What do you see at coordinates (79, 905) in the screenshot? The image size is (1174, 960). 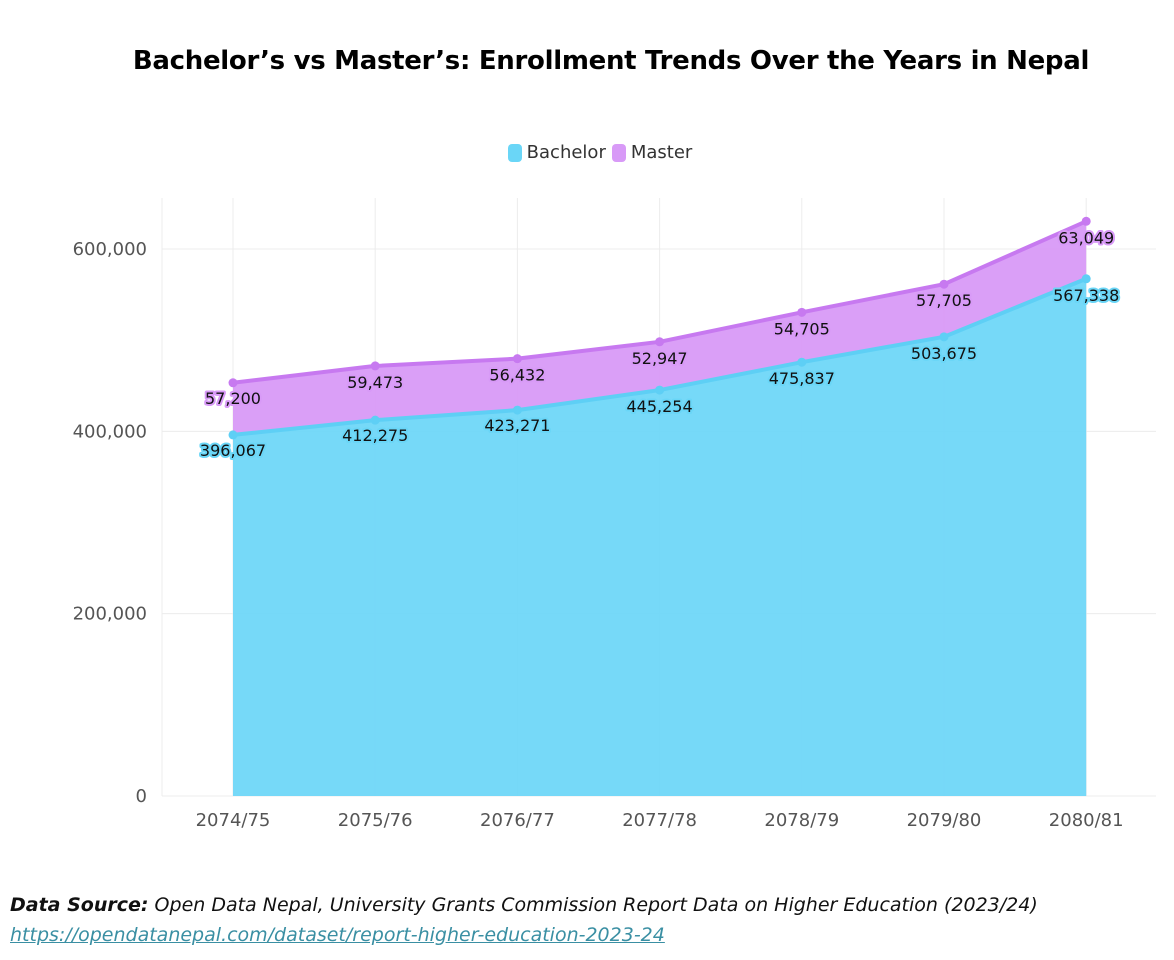 I see `data-source-label: Data Source:` at bounding box center [79, 905].